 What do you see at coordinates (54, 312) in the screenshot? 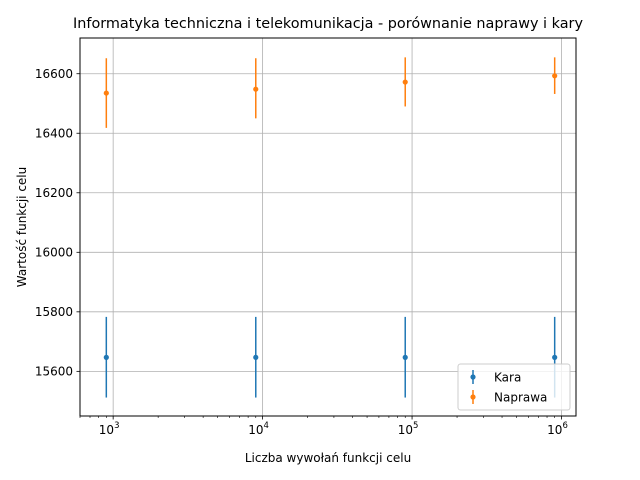
I see `y-tick-label: 15800` at bounding box center [54, 312].